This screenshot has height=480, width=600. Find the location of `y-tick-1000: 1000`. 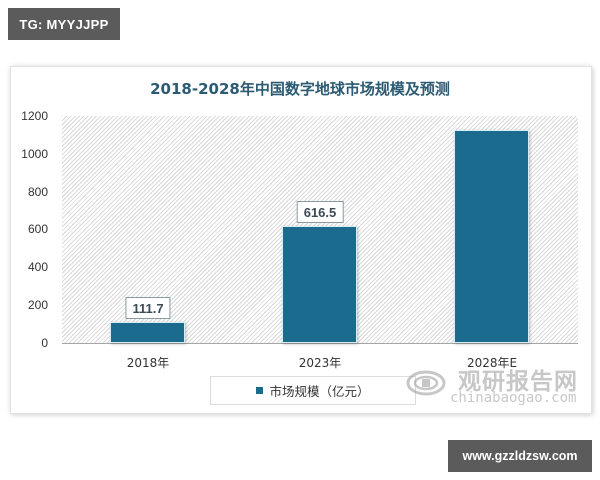

y-tick-1000: 1000 is located at coordinates (34, 154).